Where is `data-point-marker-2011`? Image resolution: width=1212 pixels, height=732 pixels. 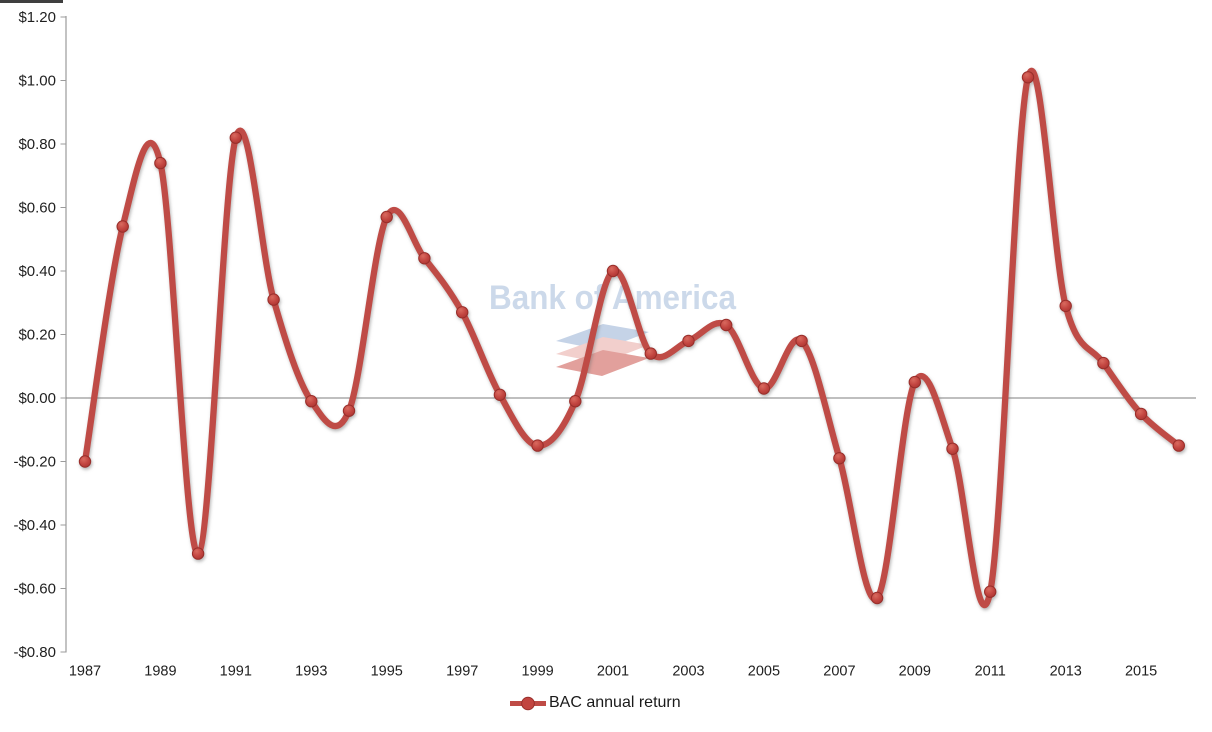 data-point-marker-2011 is located at coordinates (990, 591).